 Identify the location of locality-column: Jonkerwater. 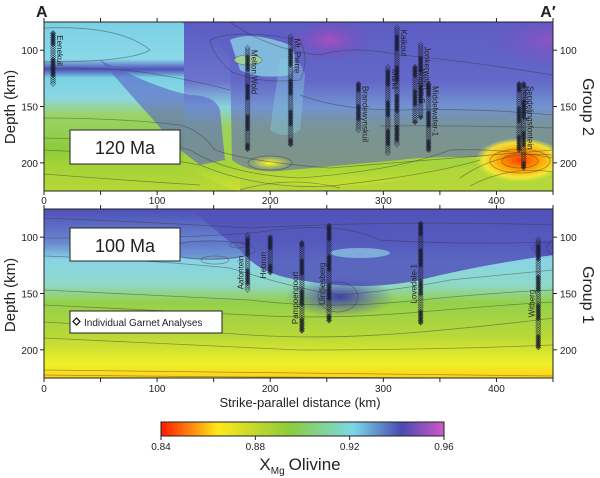
(424, 81).